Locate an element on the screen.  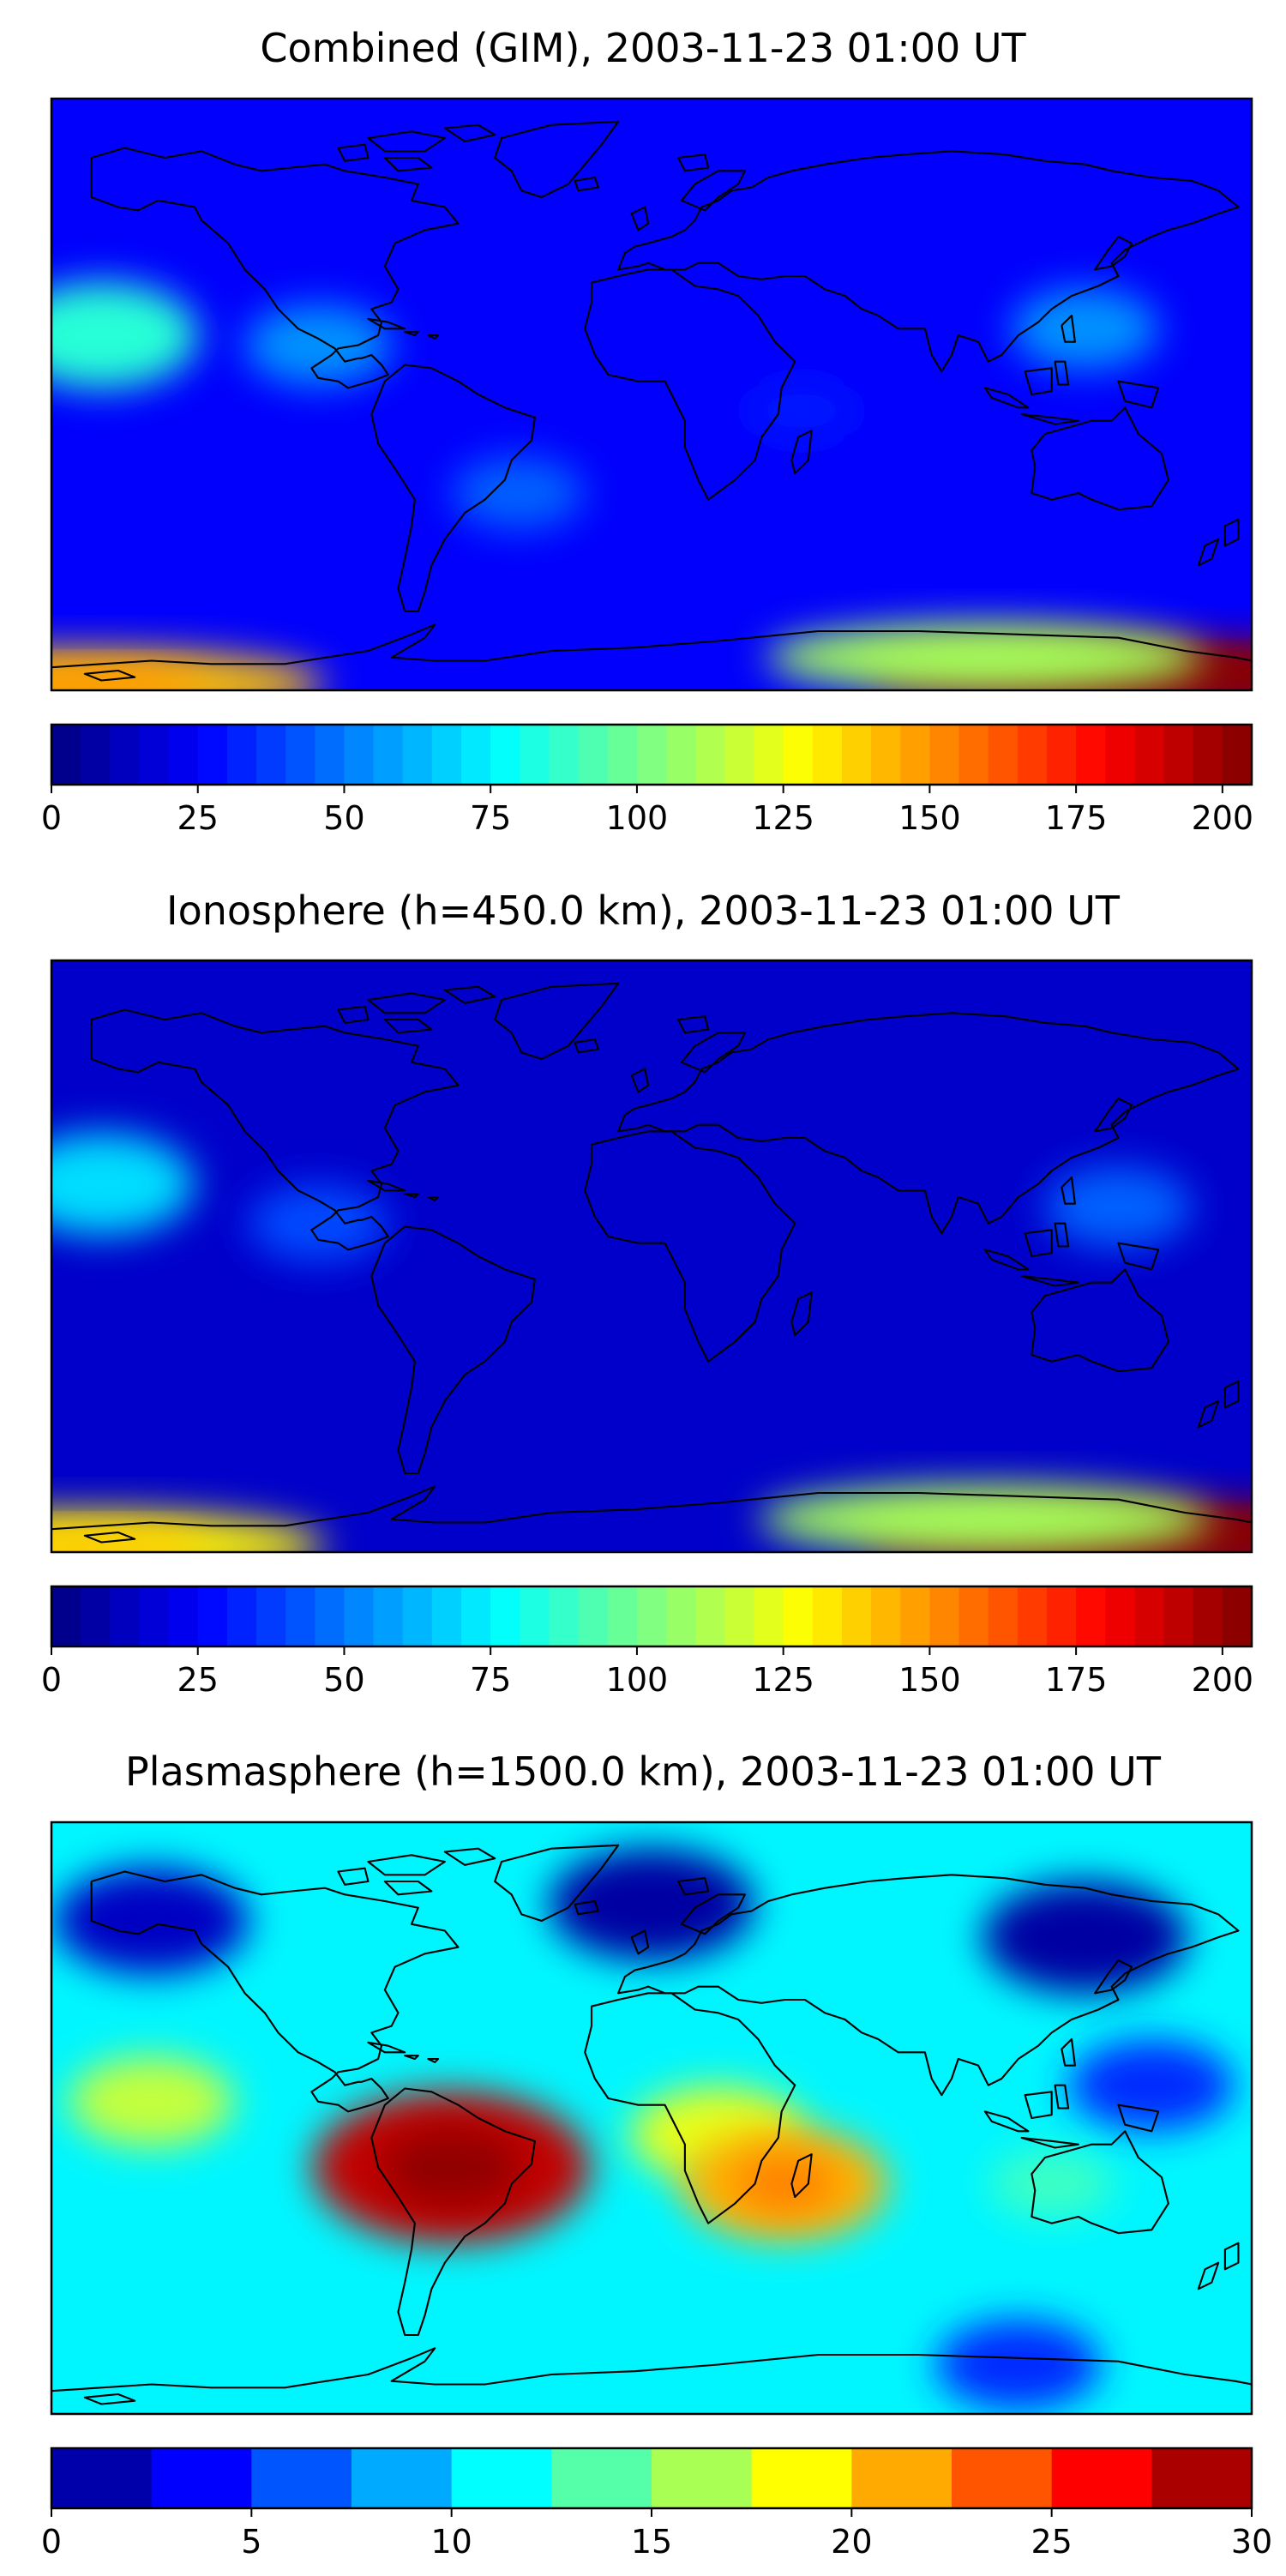
colorbar-tick-label: 25 is located at coordinates (198, 1680).